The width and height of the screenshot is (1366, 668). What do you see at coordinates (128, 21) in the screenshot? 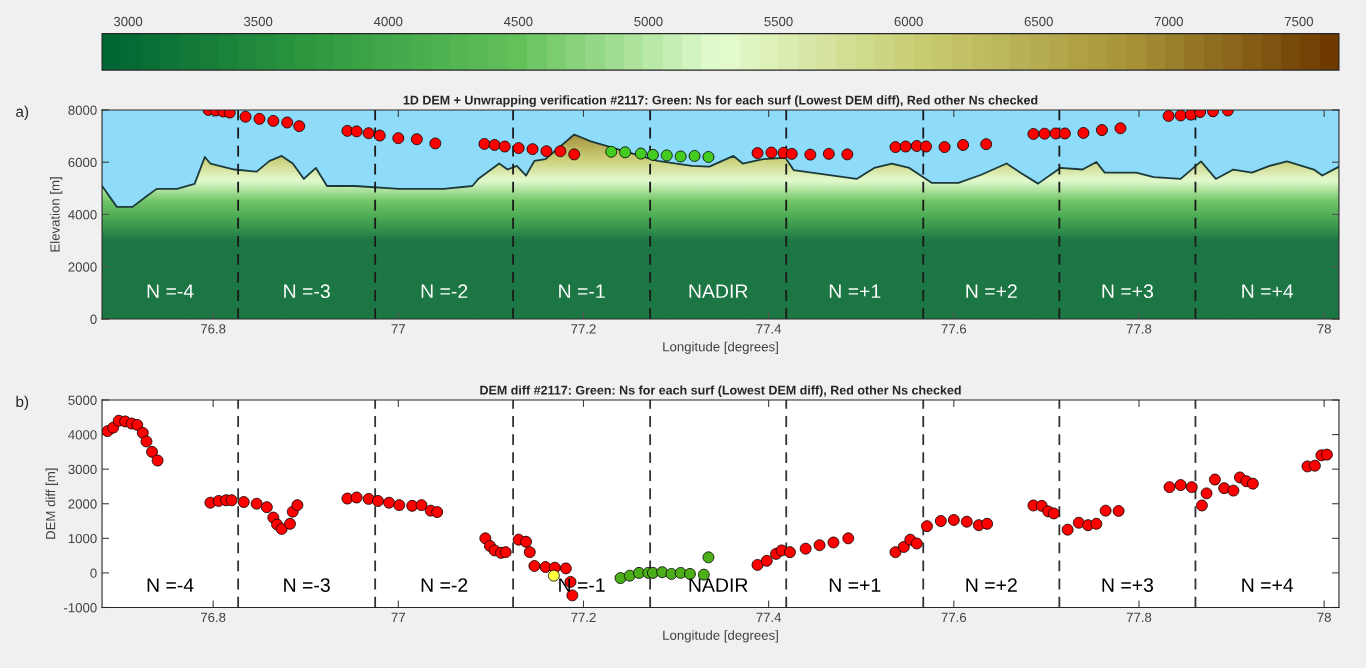
I see `color-bar-label: 3000` at bounding box center [128, 21].